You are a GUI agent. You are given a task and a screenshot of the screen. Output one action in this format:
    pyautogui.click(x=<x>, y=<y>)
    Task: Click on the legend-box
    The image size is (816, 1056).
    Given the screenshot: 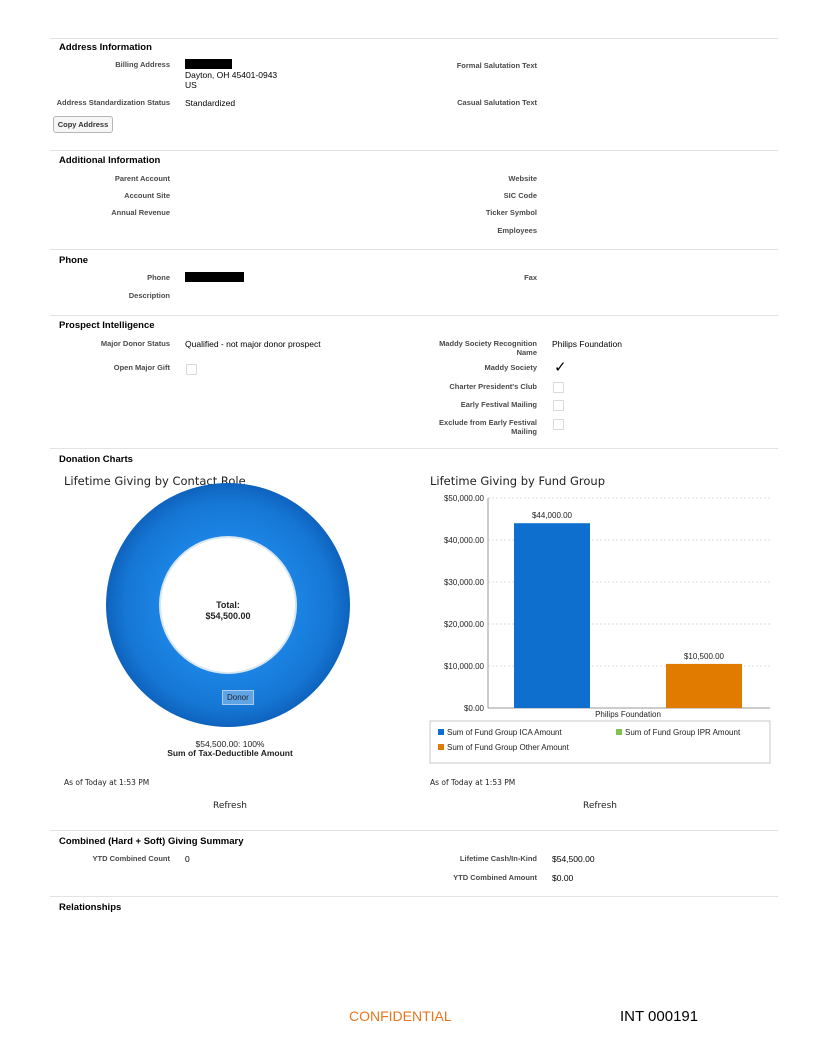 What is the action you would take?
    pyautogui.click(x=600, y=742)
    